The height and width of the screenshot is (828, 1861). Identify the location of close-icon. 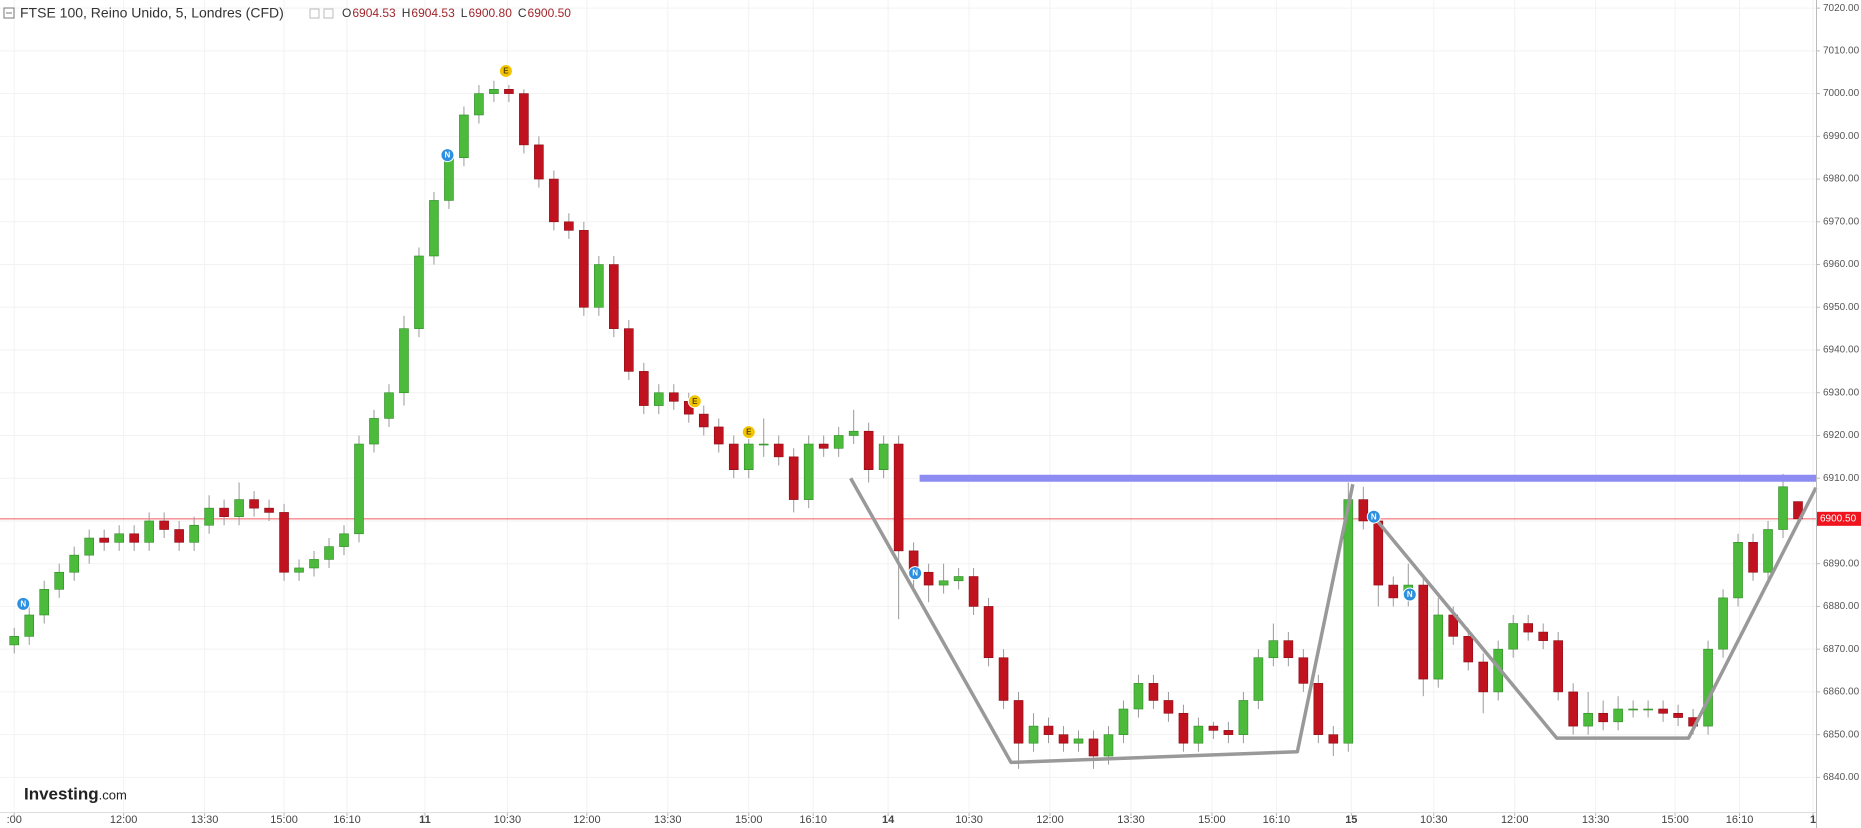
(328, 13).